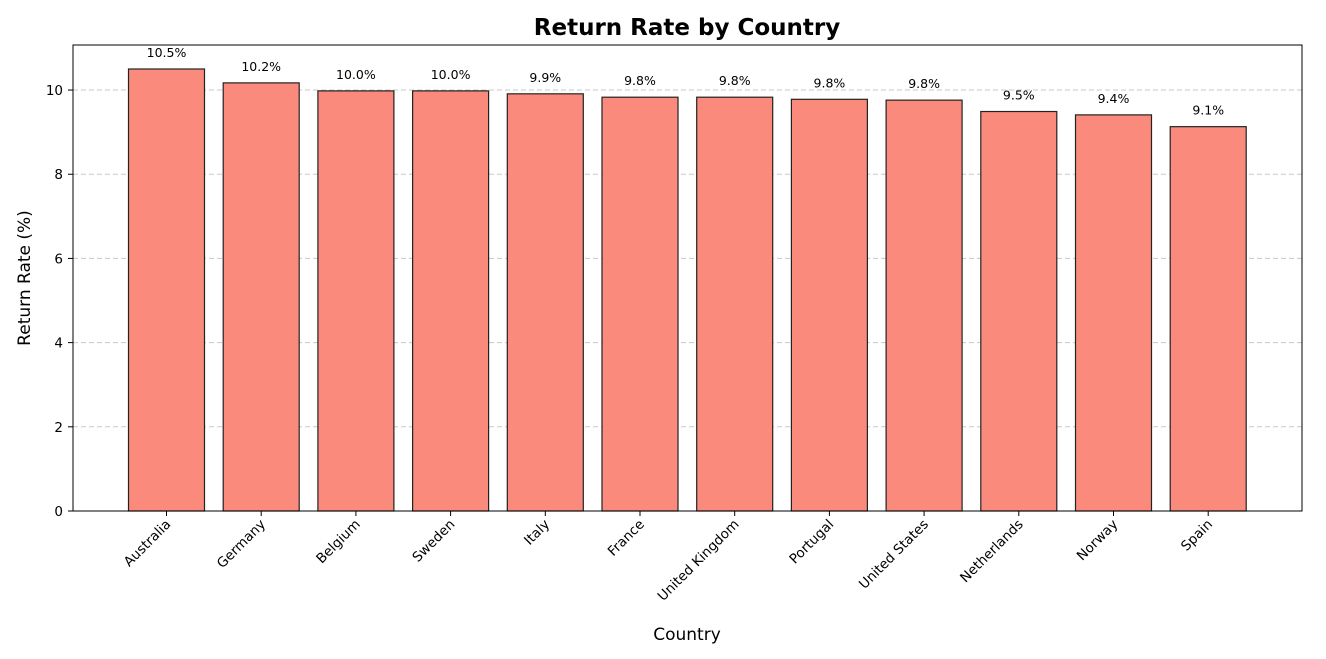  What do you see at coordinates (1197, 536) in the screenshot?
I see `x-tick-label: Spain` at bounding box center [1197, 536].